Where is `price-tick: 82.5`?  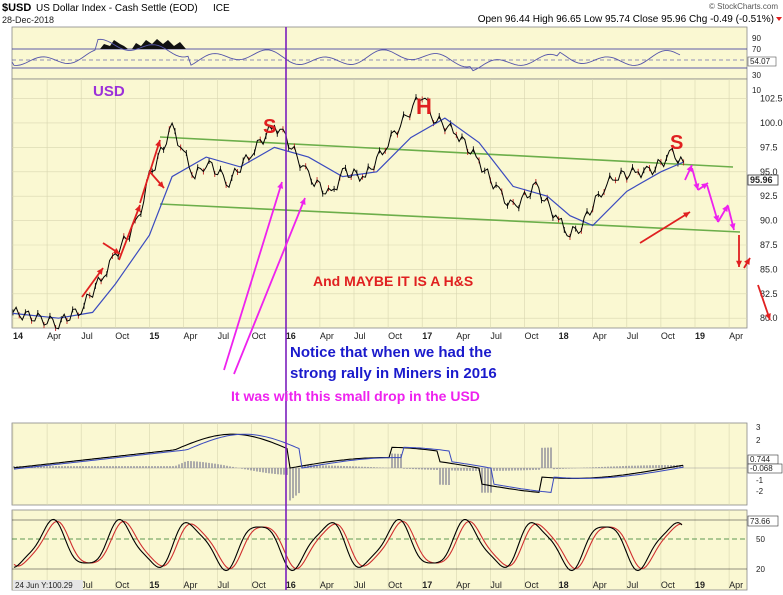
price-tick: 82.5 is located at coordinates (769, 294).